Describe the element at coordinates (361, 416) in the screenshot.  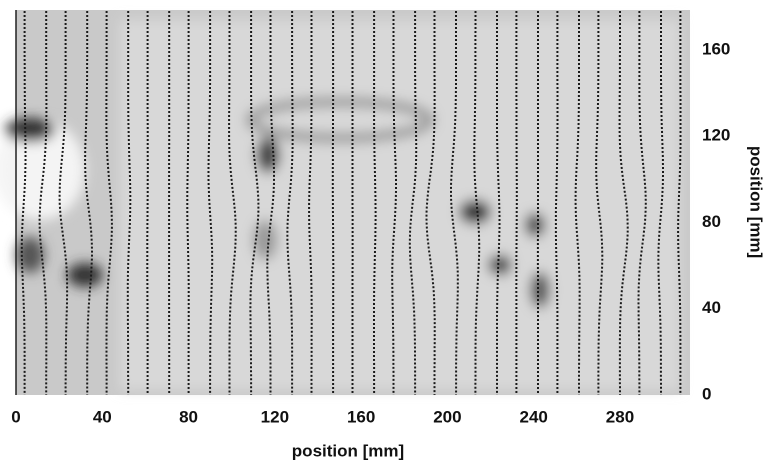
I see `x-tick-label: 160` at that location.